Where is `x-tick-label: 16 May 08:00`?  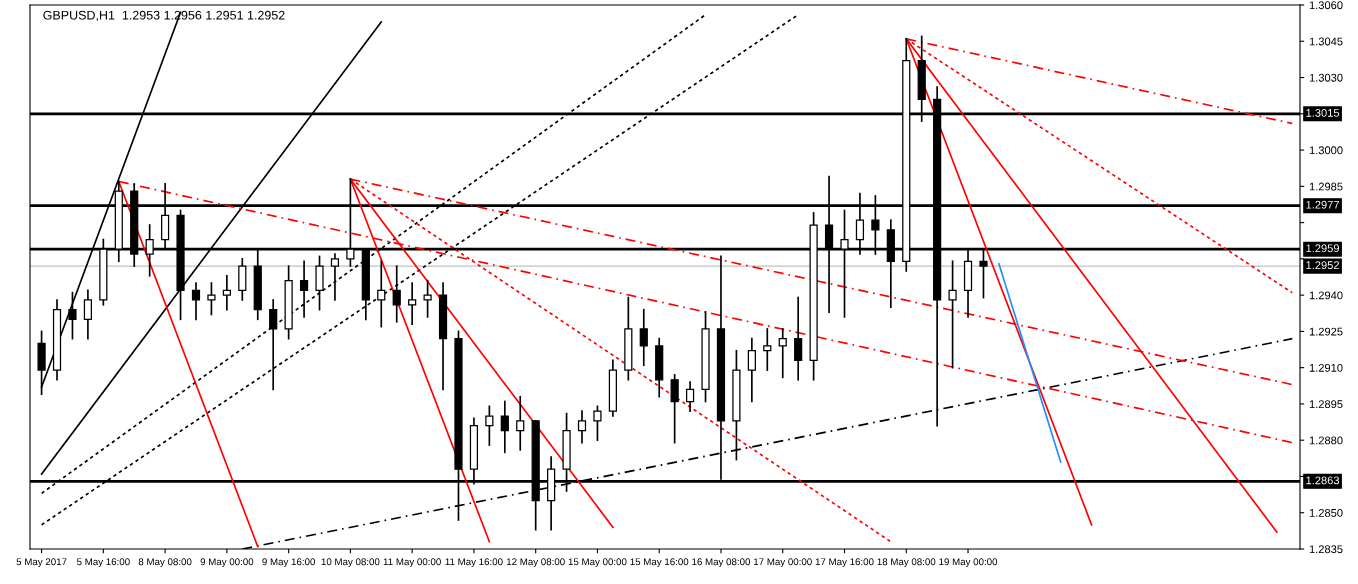
x-tick-label: 16 May 08:00 is located at coordinates (721, 563).